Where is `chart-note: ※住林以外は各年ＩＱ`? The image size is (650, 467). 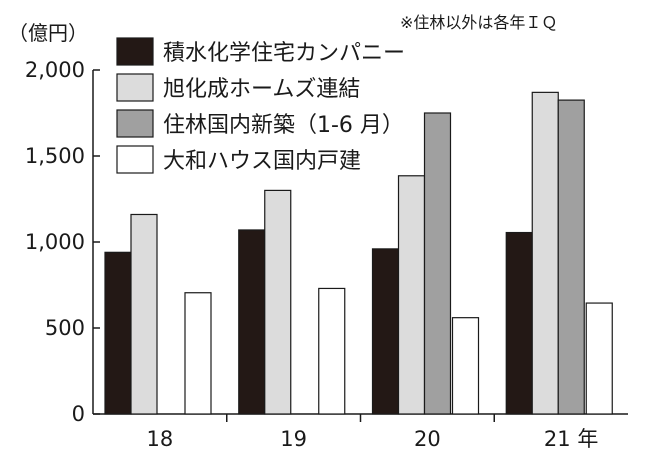
chart-note: ※住林以外は各年ＩＱ is located at coordinates (478, 22).